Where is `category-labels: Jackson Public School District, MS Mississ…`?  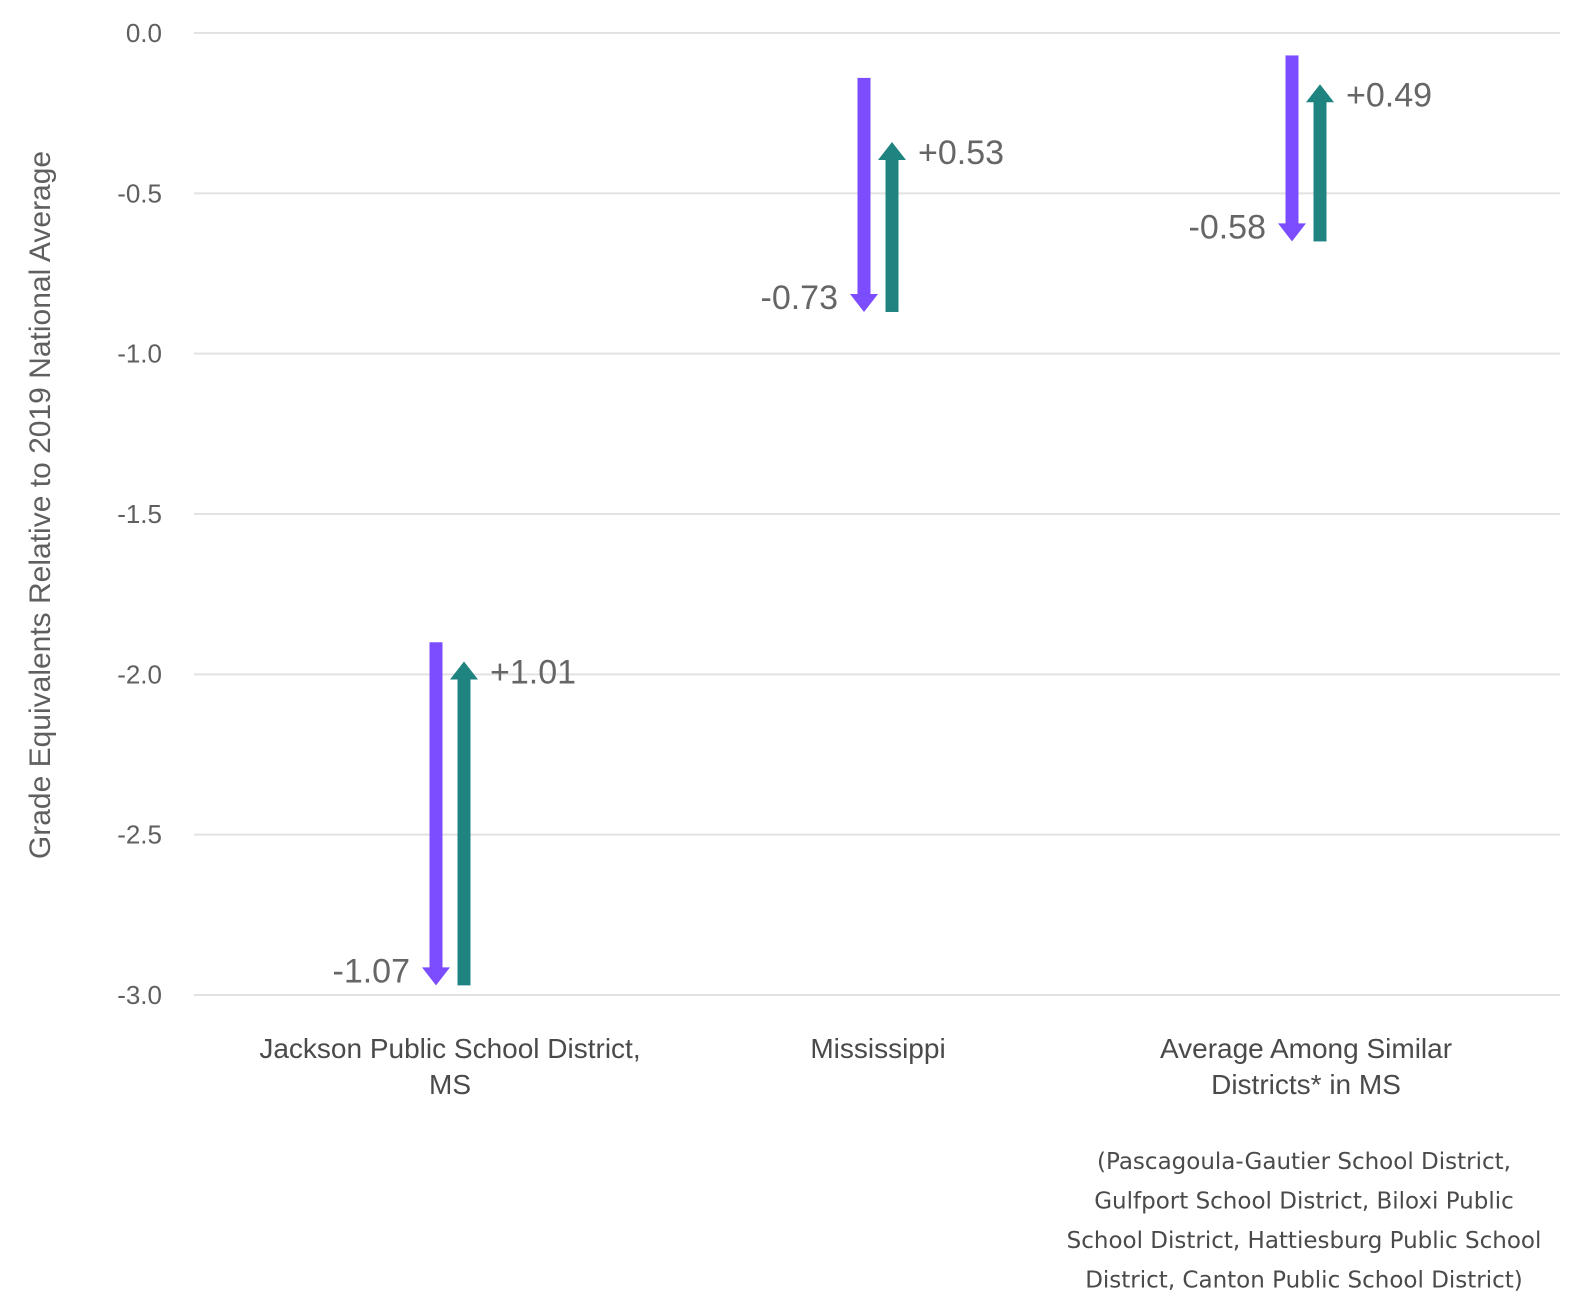
category-labels: Jackson Public School District, MS Mississ… is located at coordinates (855, 1066).